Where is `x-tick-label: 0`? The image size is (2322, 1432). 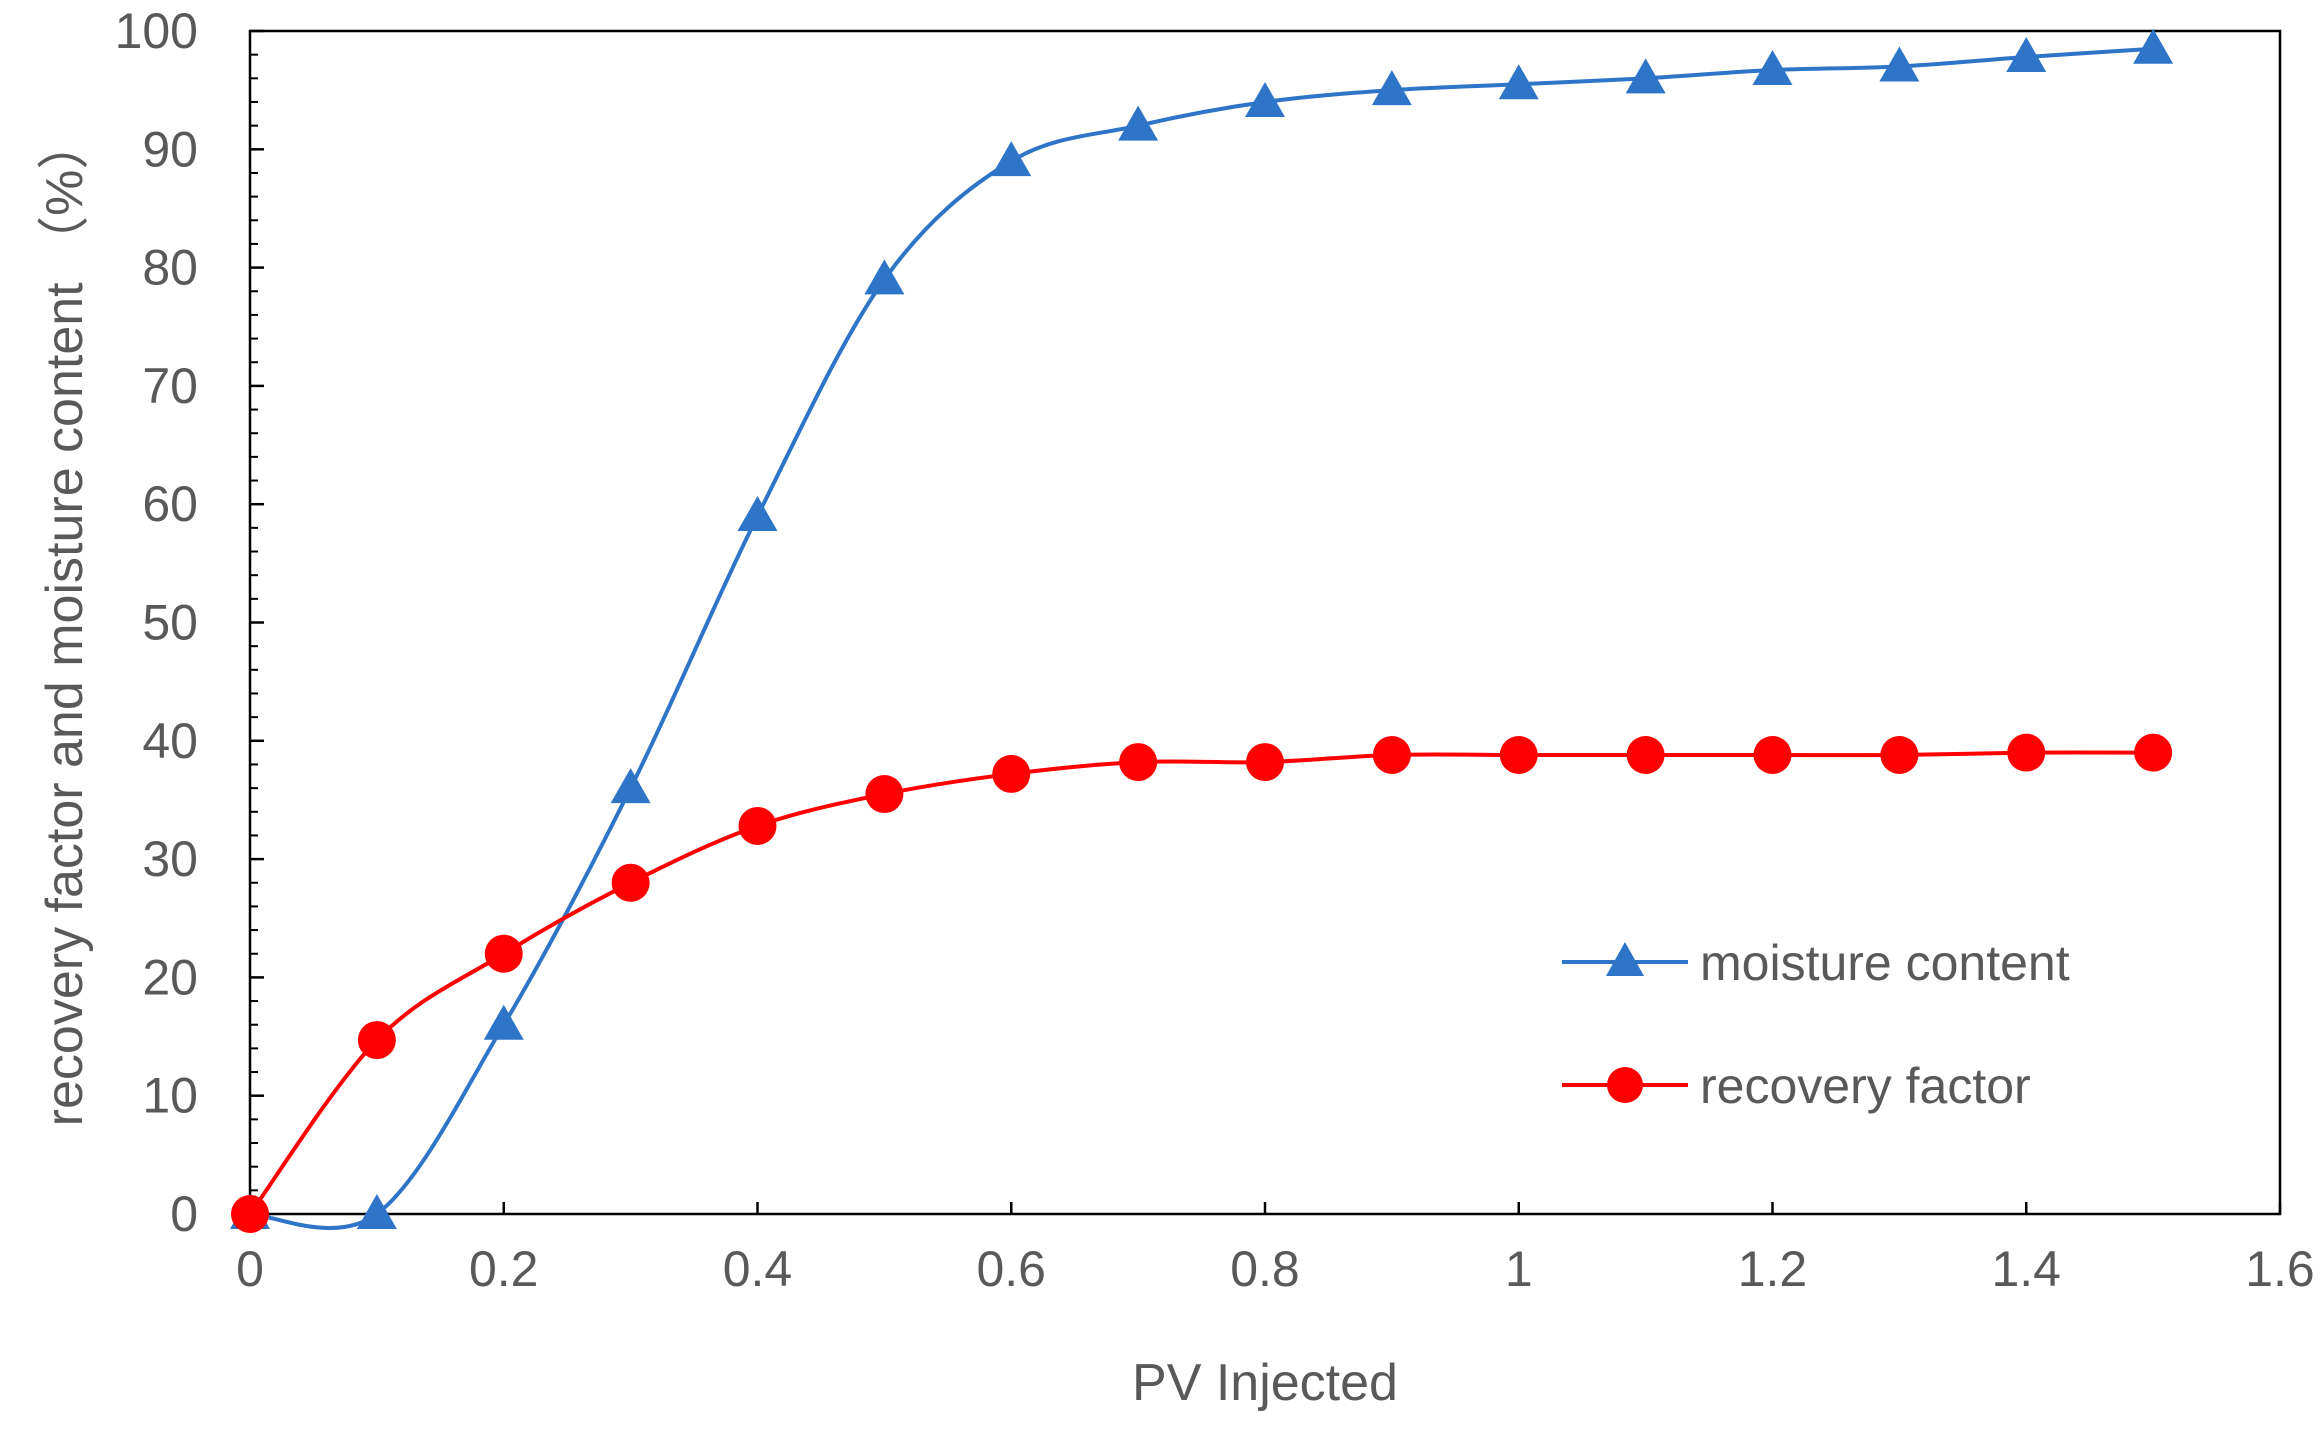 x-tick-label: 0 is located at coordinates (250, 1269).